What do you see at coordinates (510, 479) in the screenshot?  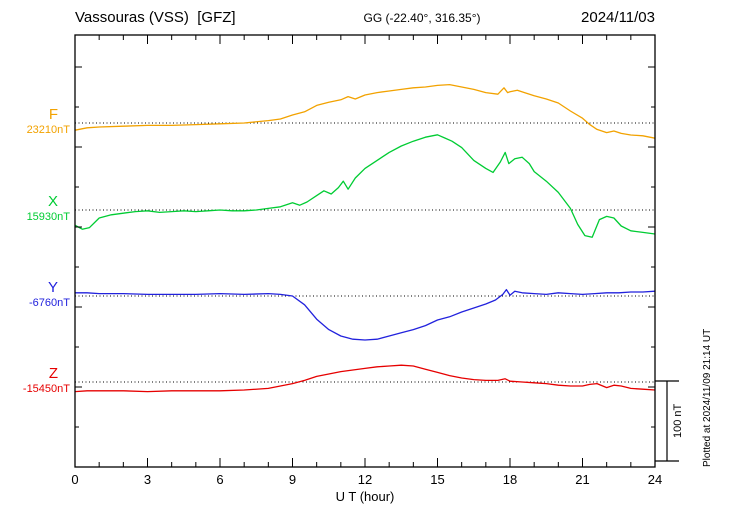 I see `x-tick-label: 18` at bounding box center [510, 479].